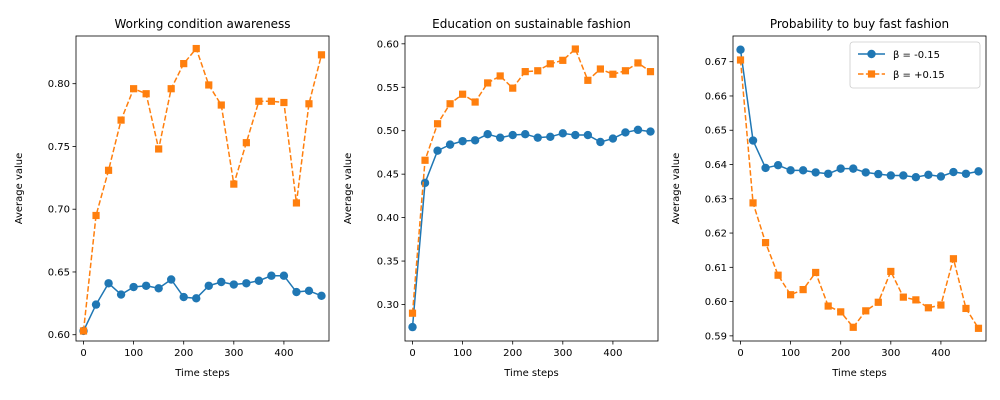 Image resolution: width=1000 pixels, height=400 pixels. I want to click on y-tick-label: 0.61, so click(716, 268).